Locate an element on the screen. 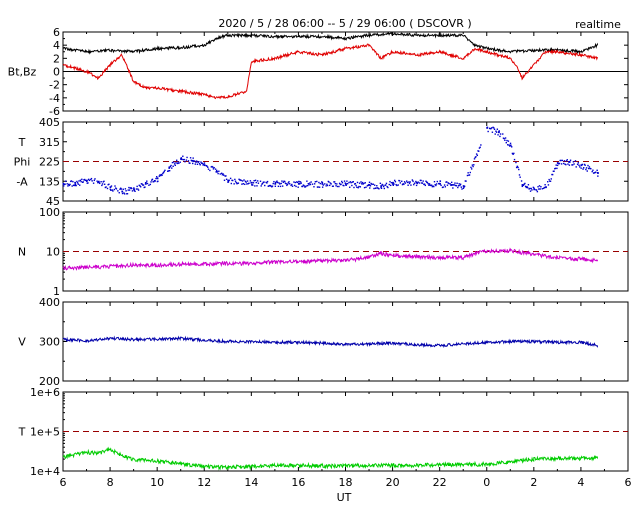 The height and width of the screenshot is (512, 640). phi-anchor-point is located at coordinates (75, 182).